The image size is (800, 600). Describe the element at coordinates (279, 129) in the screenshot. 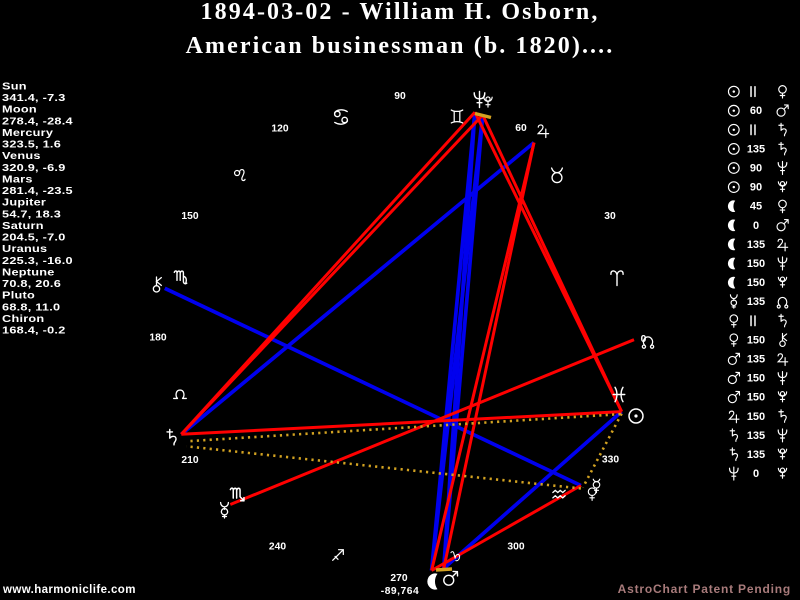

I see `svg-text: 120` at that location.